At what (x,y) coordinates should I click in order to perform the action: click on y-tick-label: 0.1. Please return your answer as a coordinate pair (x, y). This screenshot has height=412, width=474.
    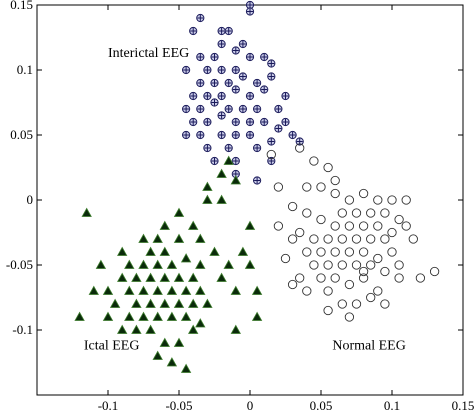
    Looking at the image, I should click on (25, 69).